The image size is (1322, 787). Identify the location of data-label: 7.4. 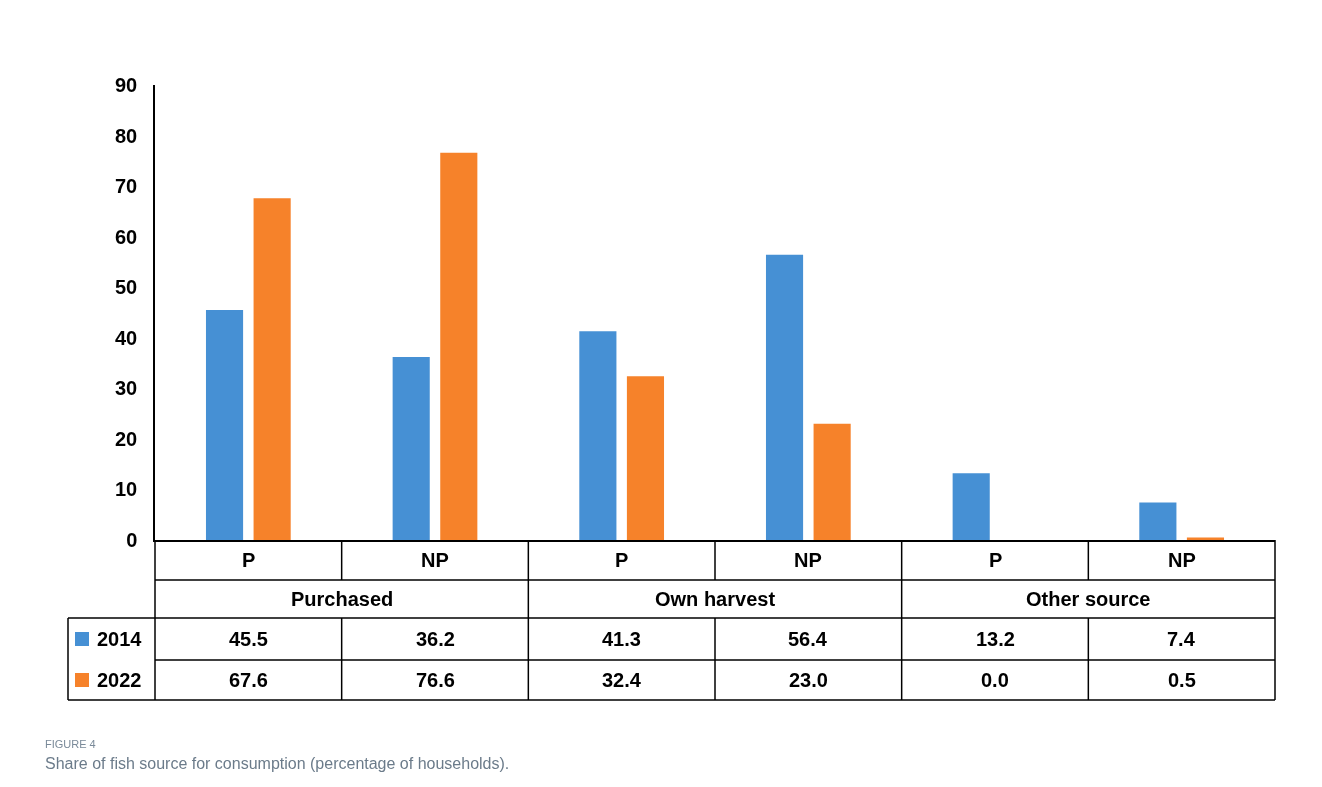
(1181, 639).